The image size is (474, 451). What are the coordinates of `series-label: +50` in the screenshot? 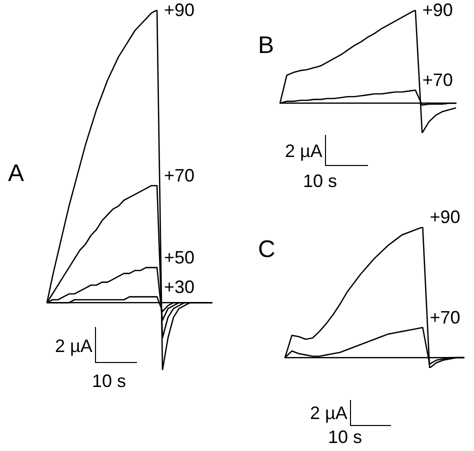 It's located at (179, 258).